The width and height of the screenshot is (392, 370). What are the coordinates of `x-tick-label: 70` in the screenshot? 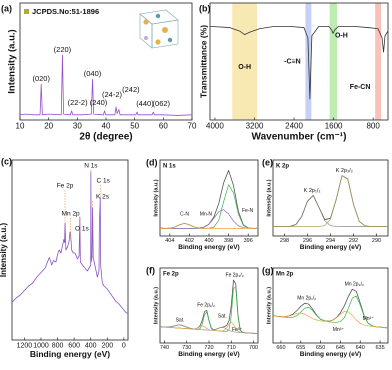 It's located at (192, 126).